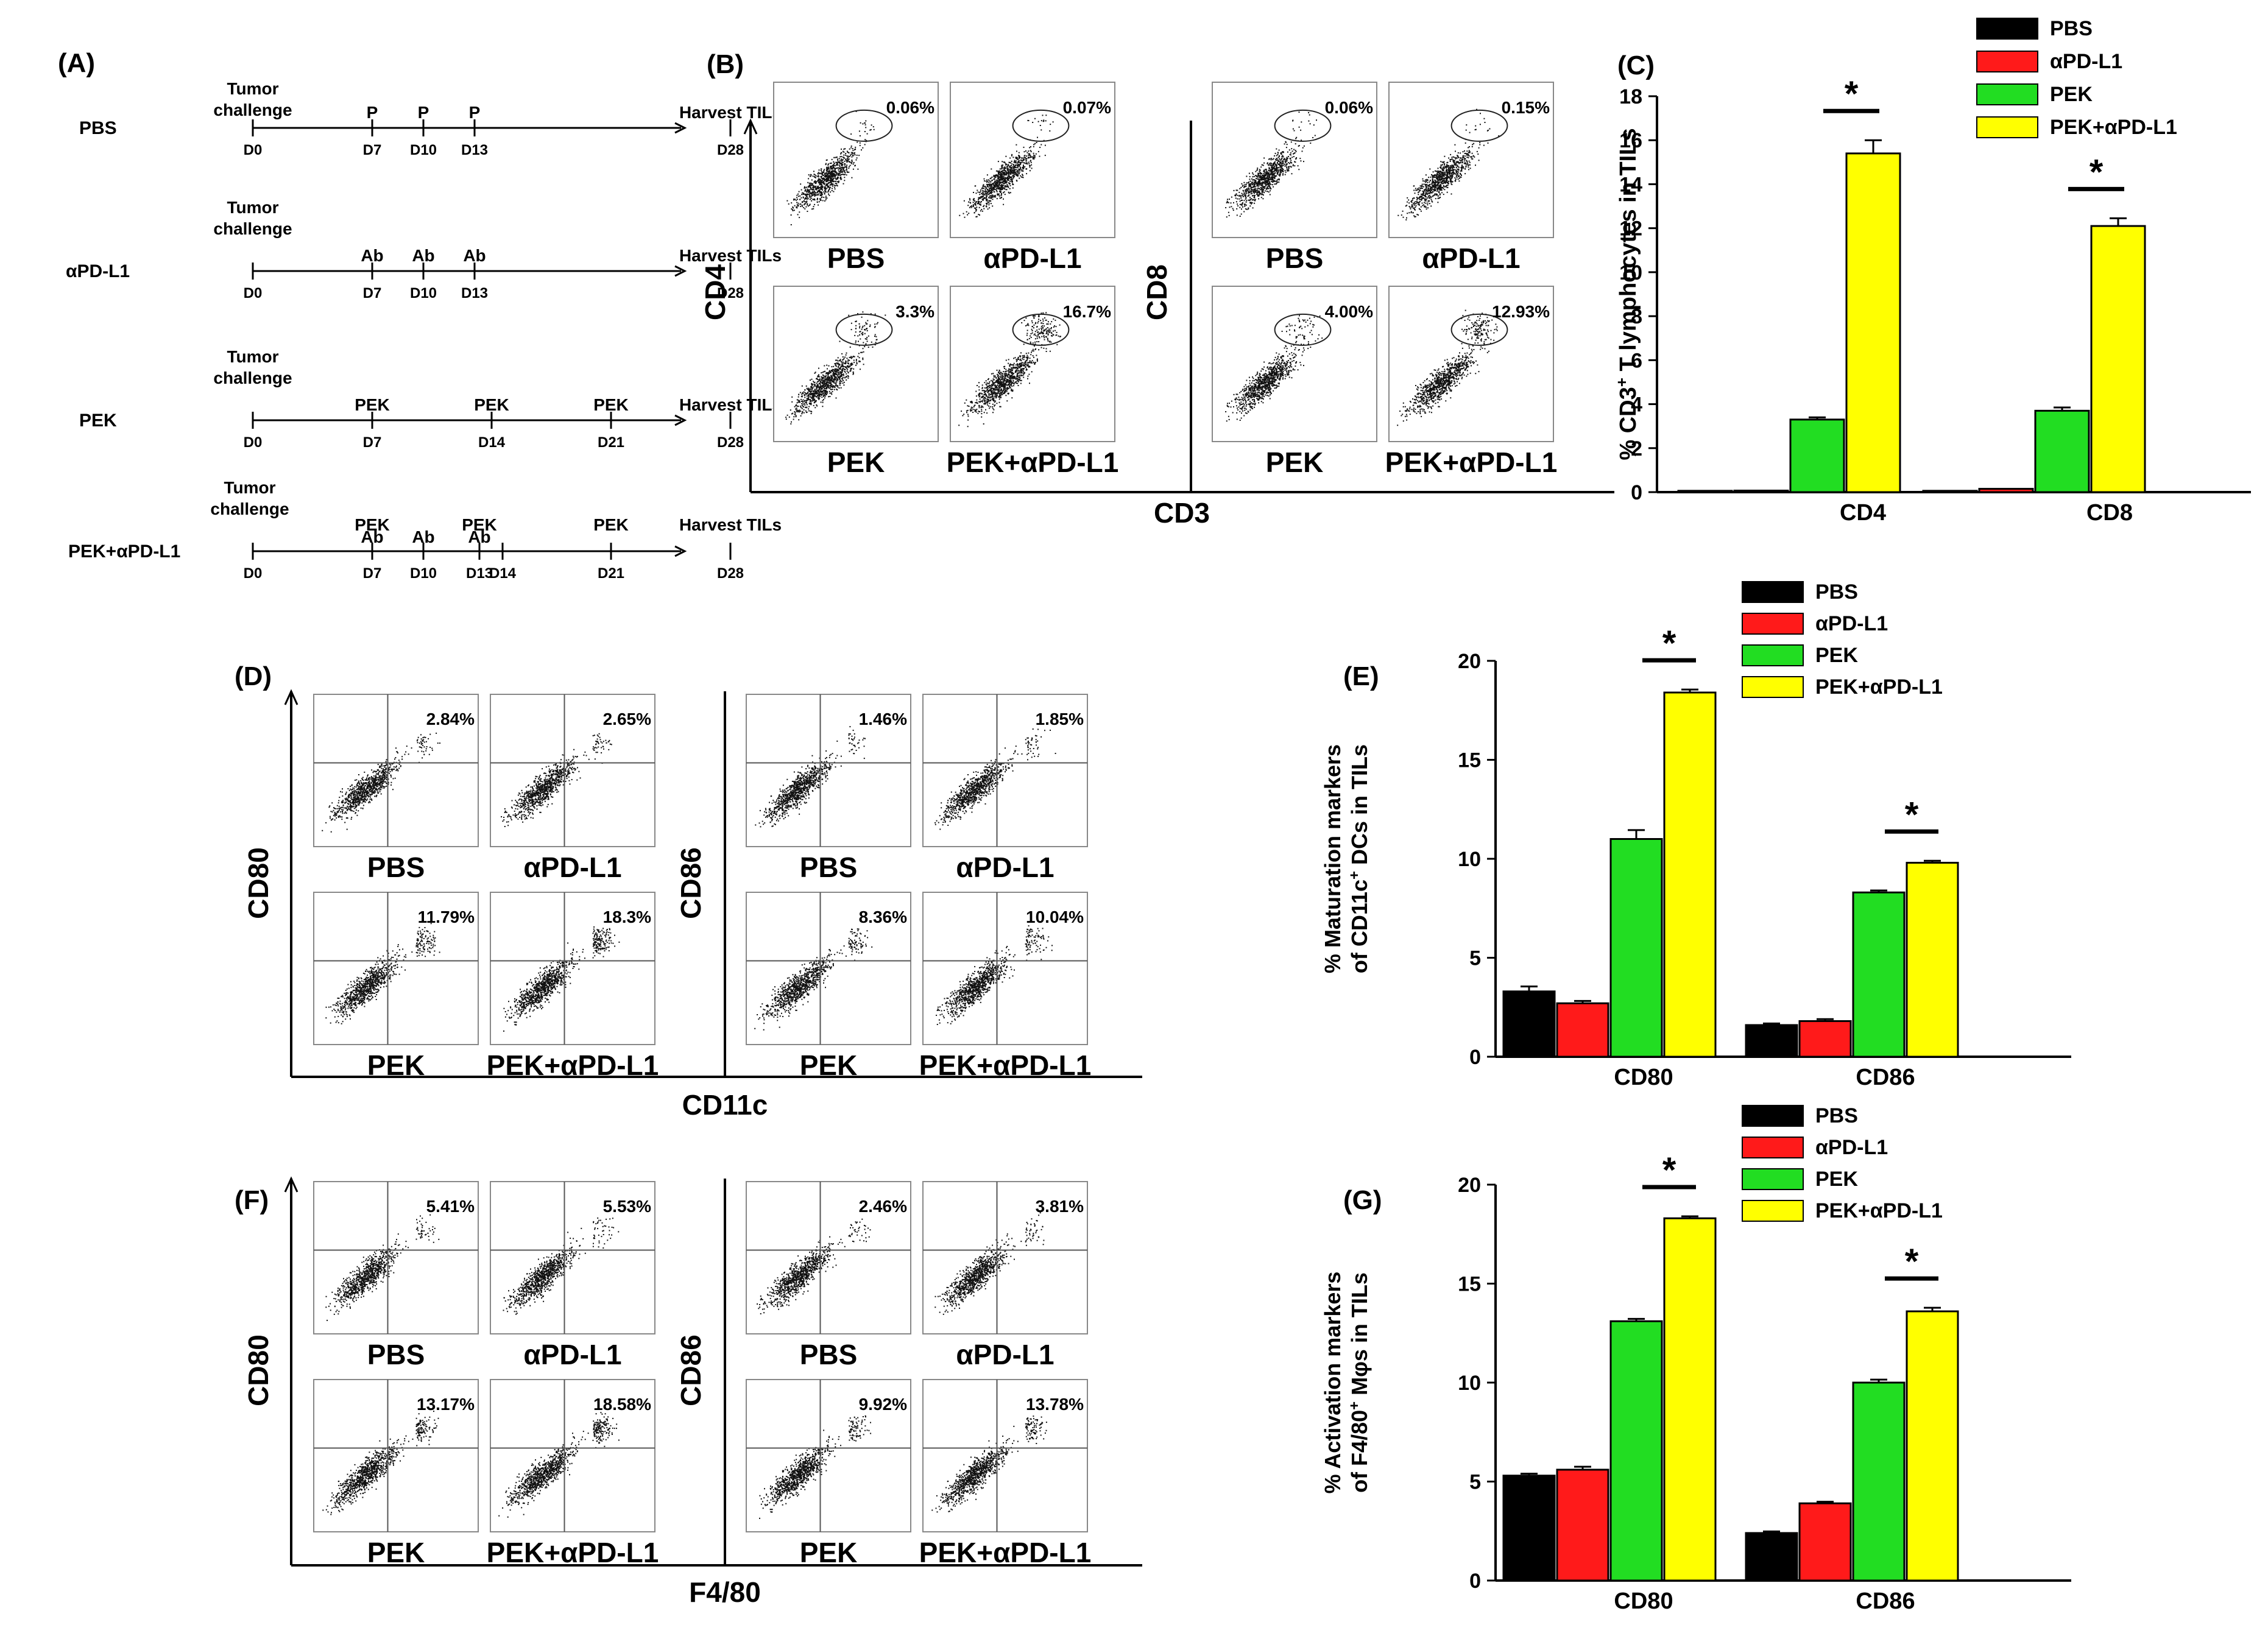 The height and width of the screenshot is (1625, 2268). What do you see at coordinates (258, 1370) in the screenshot?
I see `flow-y-label: CD80` at bounding box center [258, 1370].